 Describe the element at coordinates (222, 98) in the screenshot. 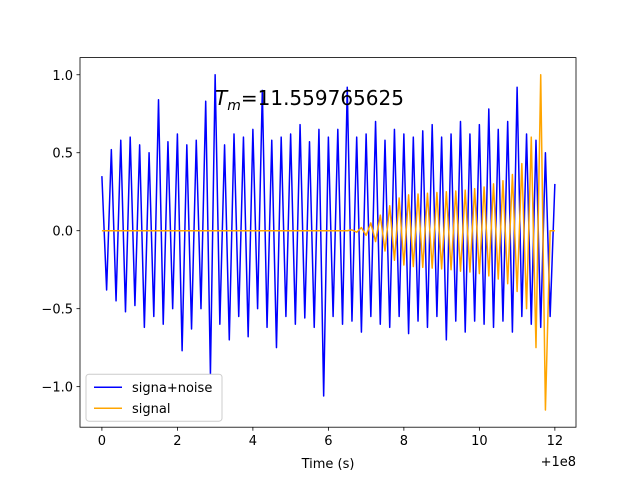

I see `annotation-symbol: T` at that location.